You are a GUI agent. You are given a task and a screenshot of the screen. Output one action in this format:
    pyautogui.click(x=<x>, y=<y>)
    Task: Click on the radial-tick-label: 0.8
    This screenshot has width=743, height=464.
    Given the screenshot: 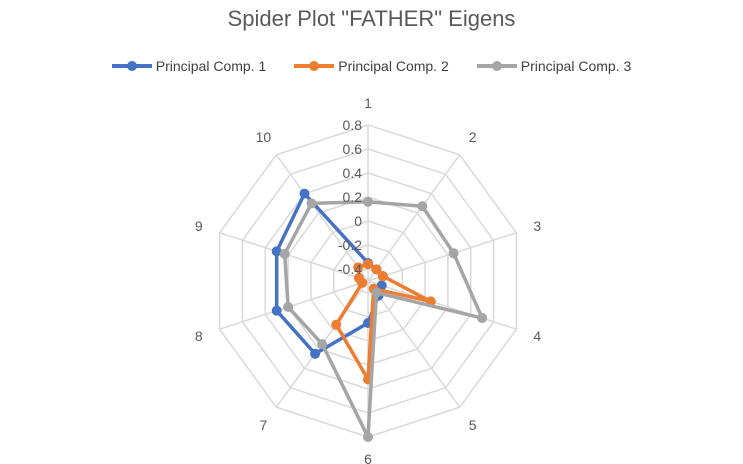 What is the action you would take?
    pyautogui.click(x=353, y=125)
    